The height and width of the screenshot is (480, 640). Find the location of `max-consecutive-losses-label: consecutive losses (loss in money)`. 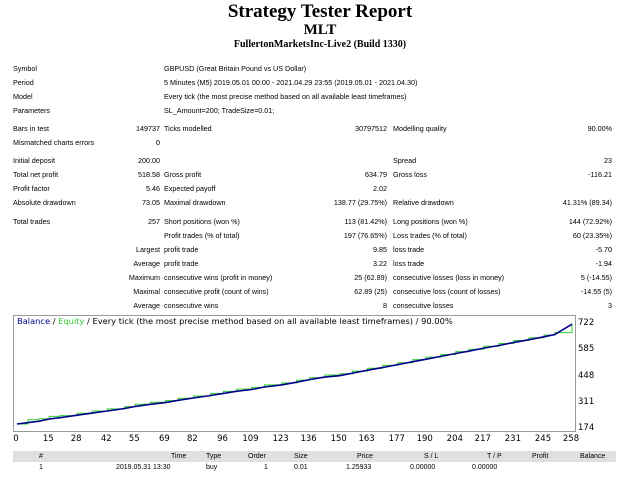

max-consecutive-losses-label: consecutive losses (loss in money) is located at coordinates (449, 277).